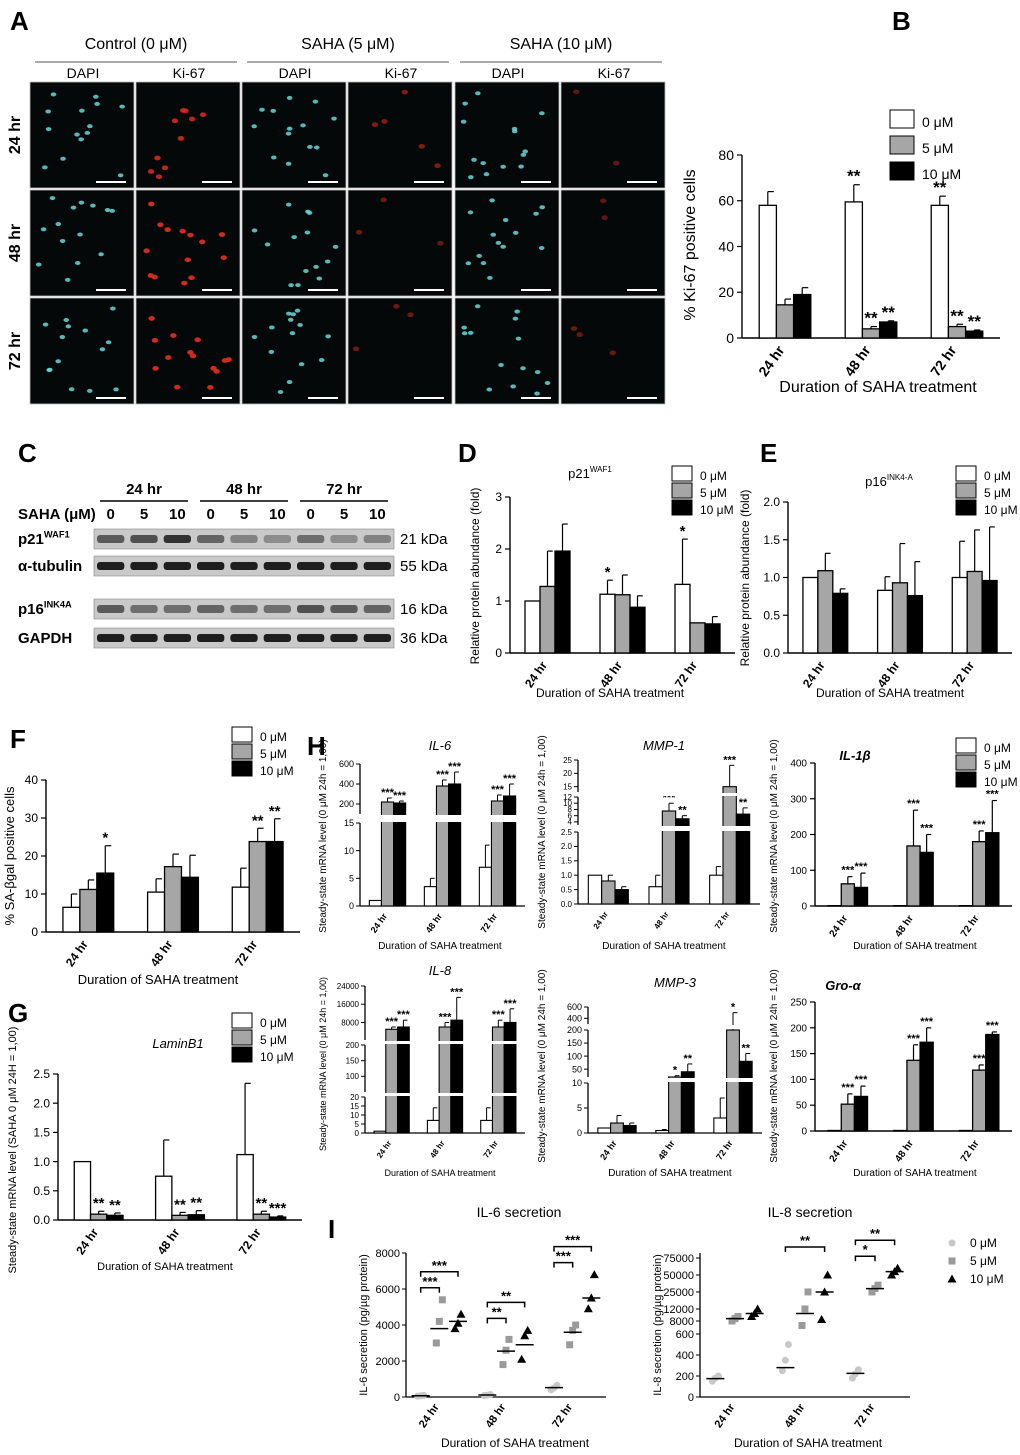 This screenshot has height=1455, width=1020. What do you see at coordinates (400, 135) in the screenshot?
I see `micrograph-tile` at bounding box center [400, 135].